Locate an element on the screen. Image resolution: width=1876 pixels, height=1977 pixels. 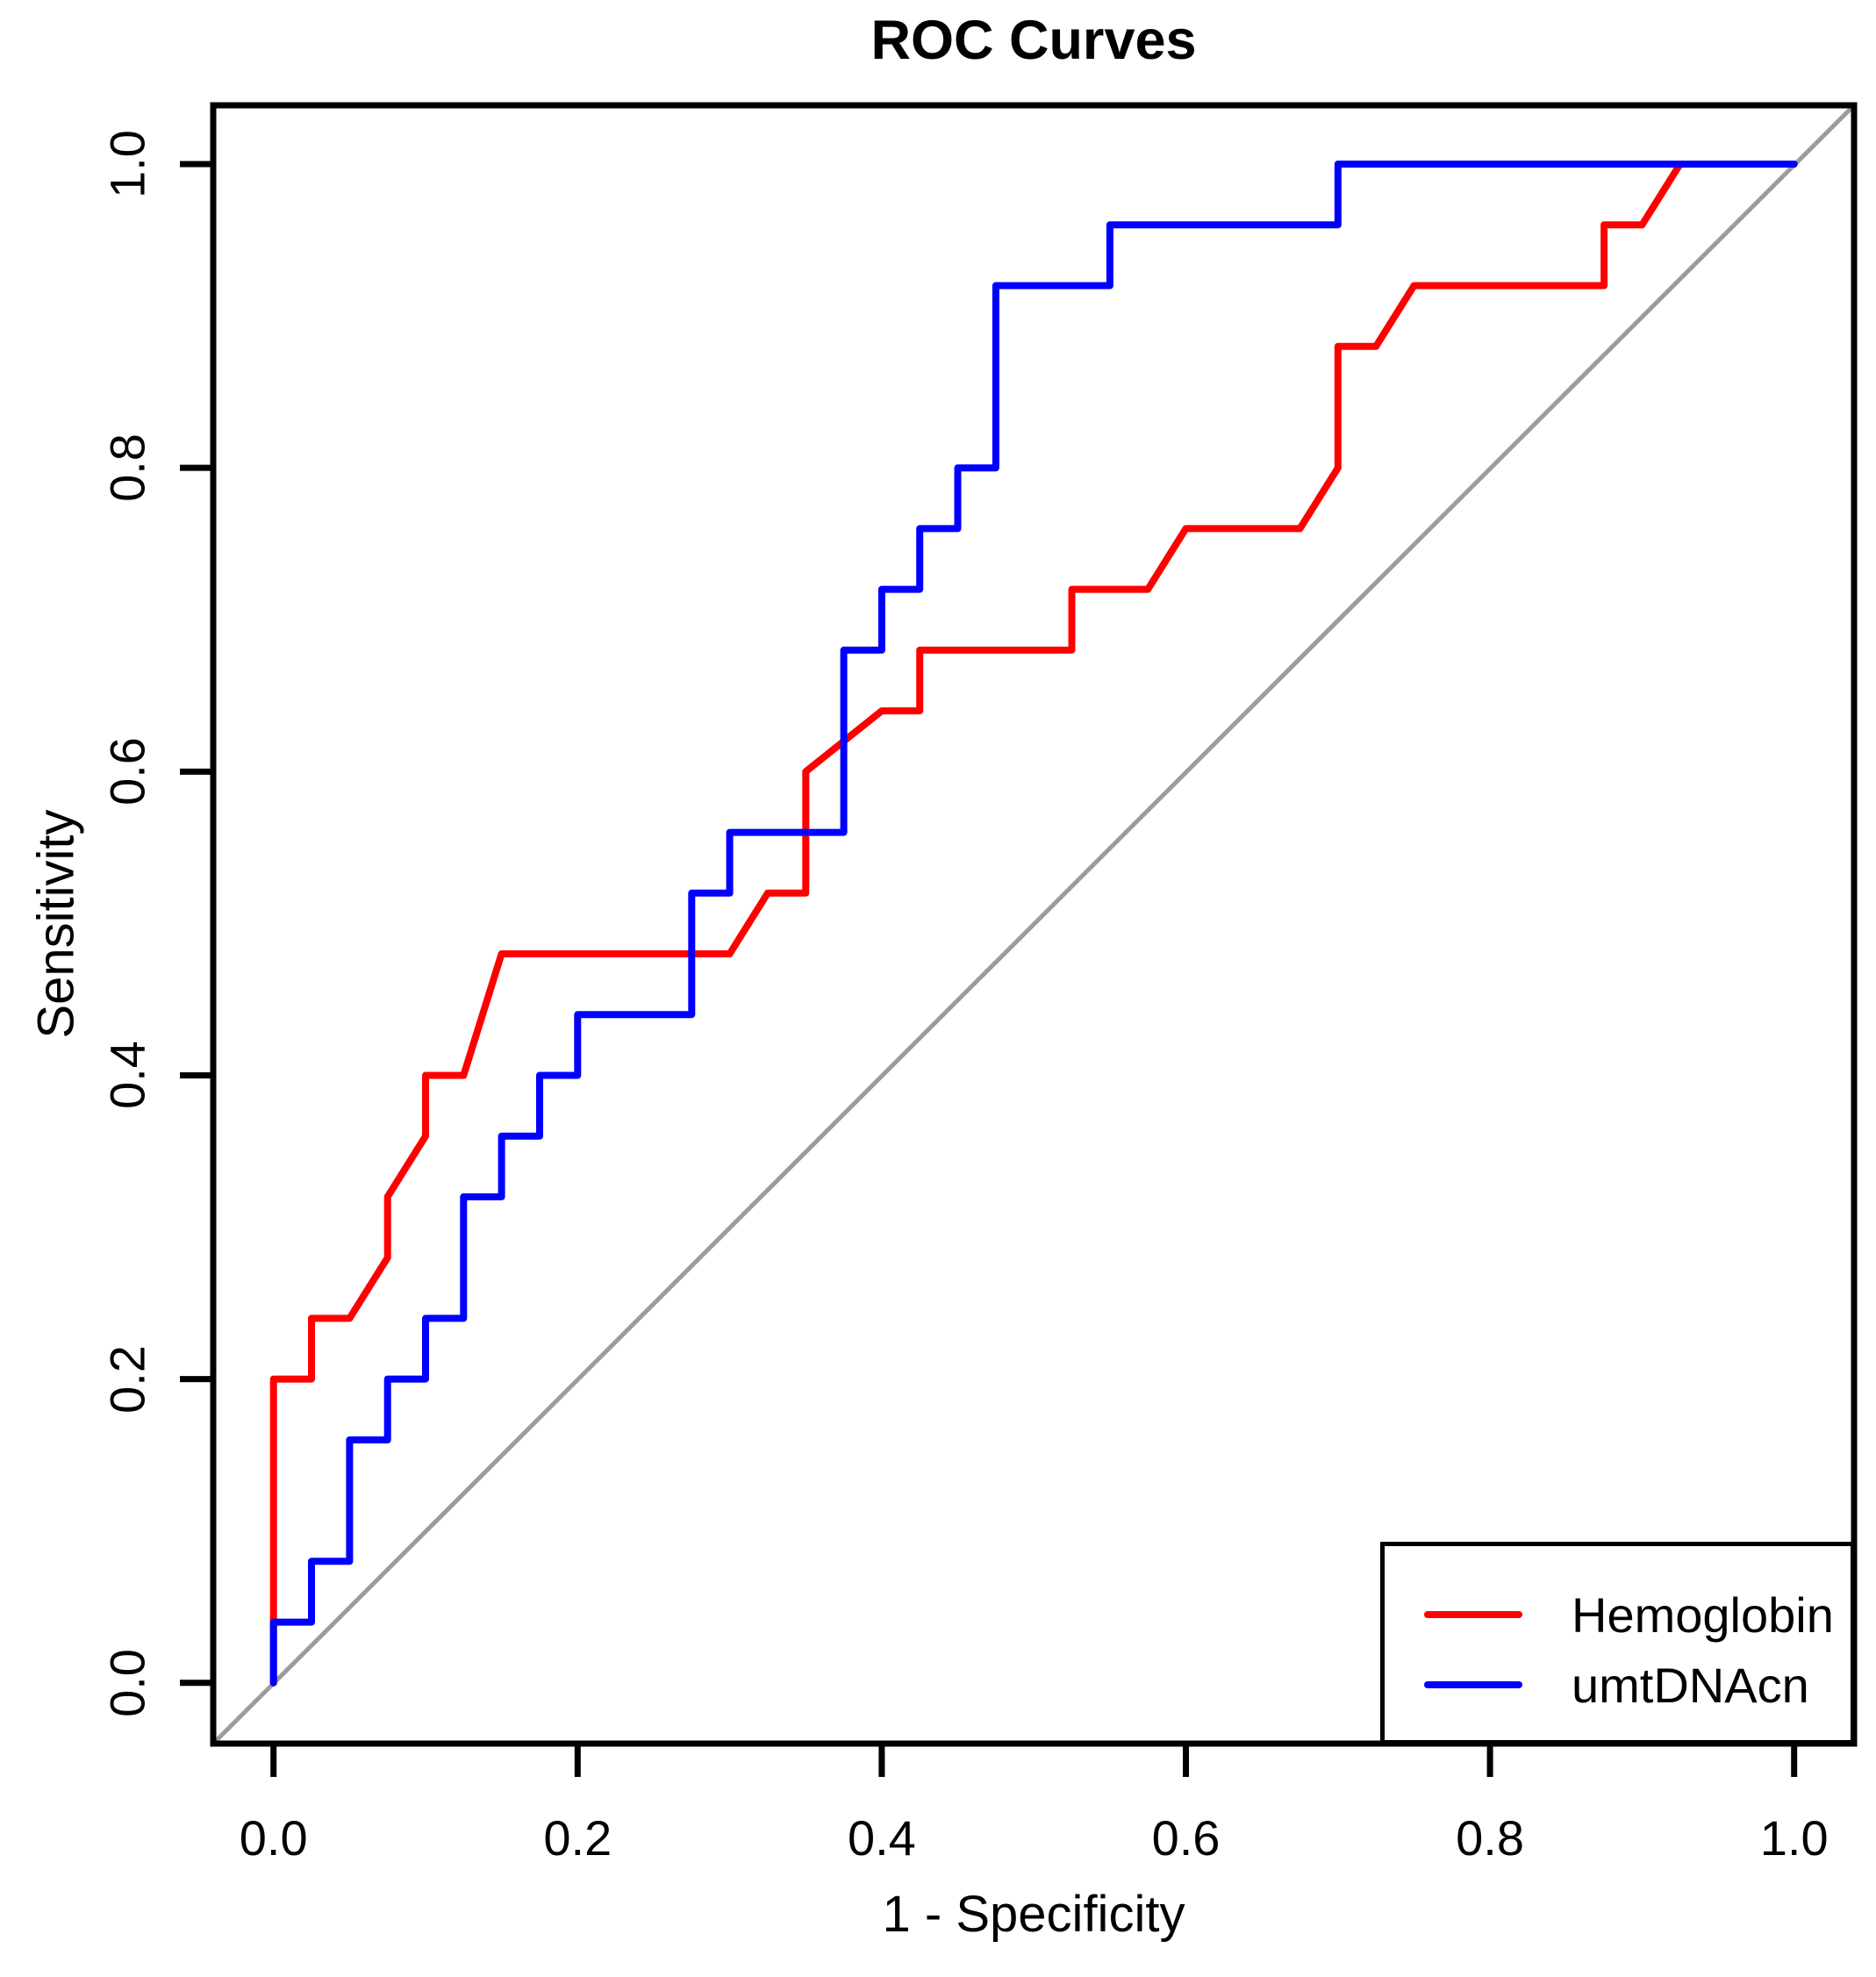
y-tick-label: 0.2 is located at coordinates (127, 1379).